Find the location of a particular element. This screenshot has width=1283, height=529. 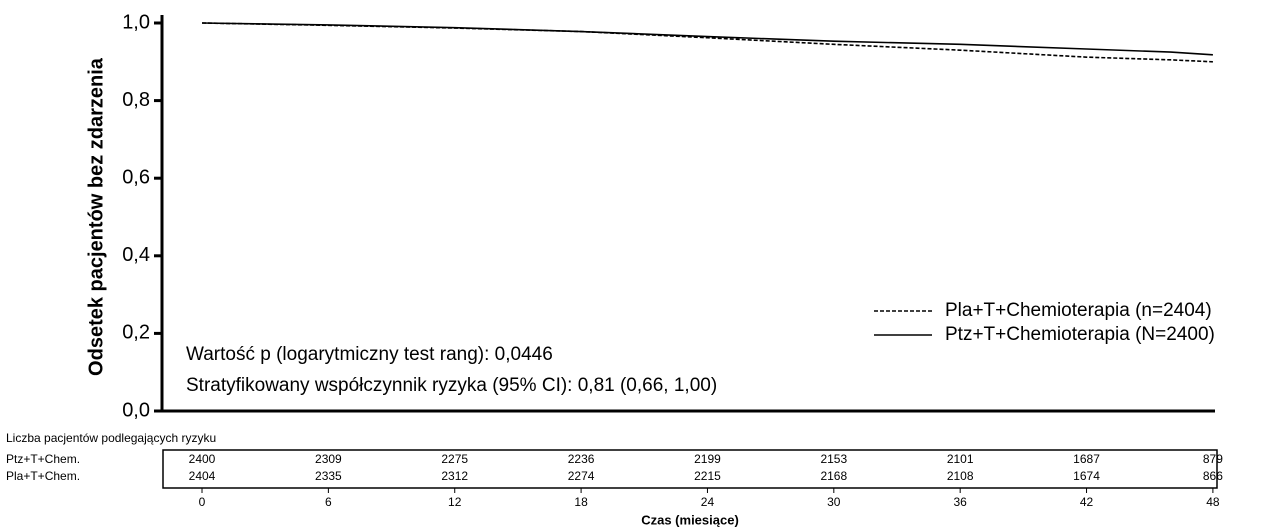

y-tick-label: 0,4 is located at coordinates (136, 255).